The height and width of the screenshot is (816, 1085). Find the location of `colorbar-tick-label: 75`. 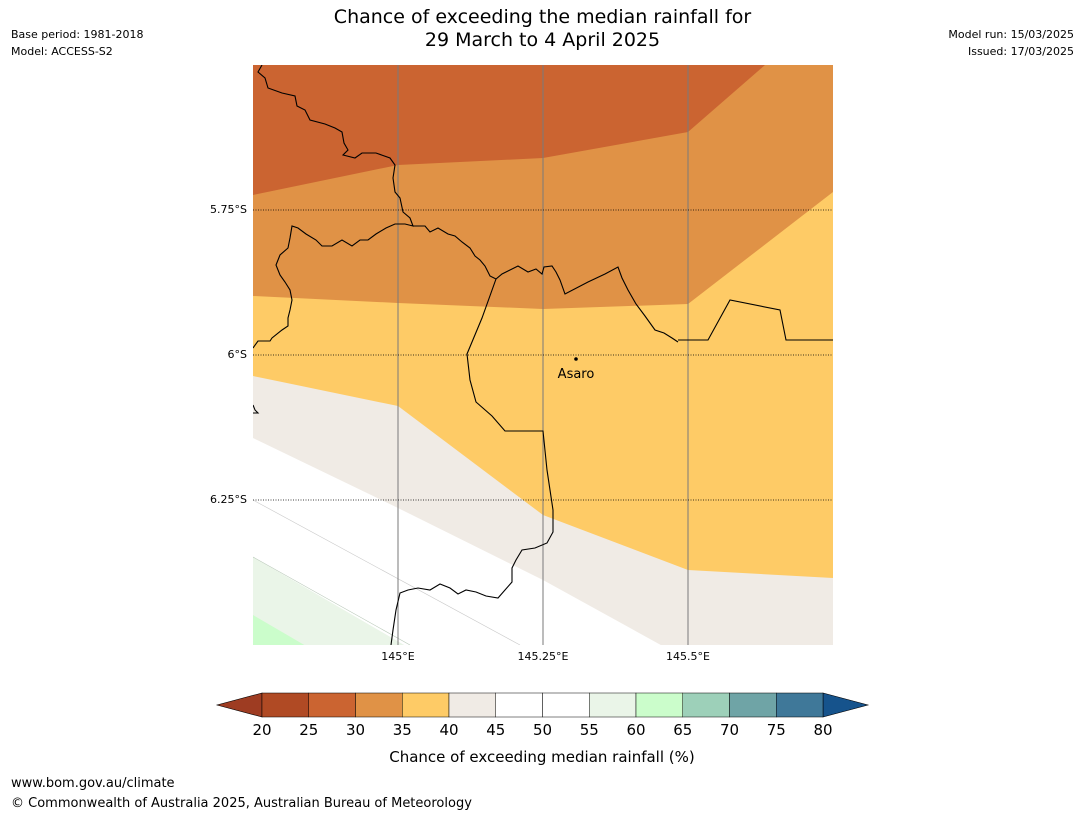

colorbar-tick-label: 75 is located at coordinates (776, 730).